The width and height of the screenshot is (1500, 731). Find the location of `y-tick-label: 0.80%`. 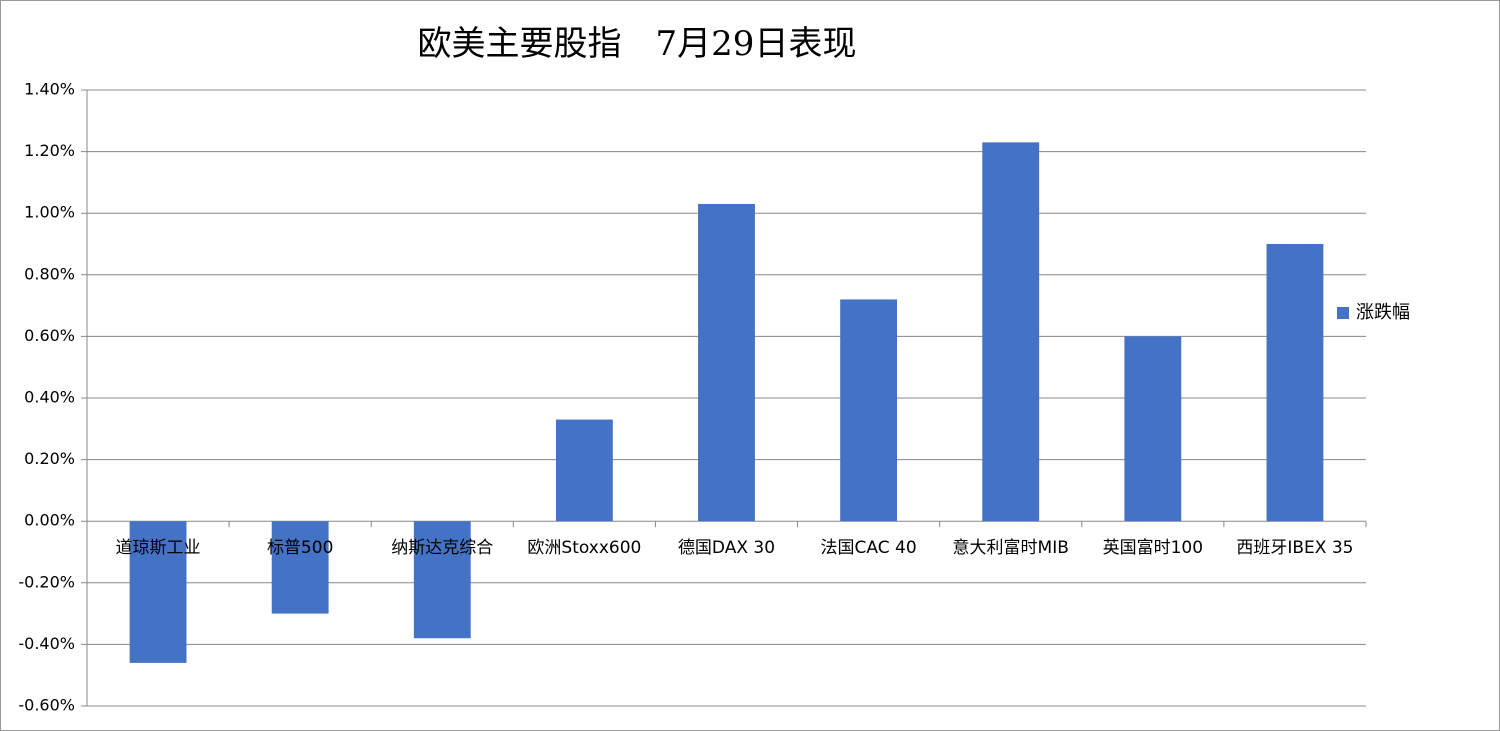

y-tick-label: 0.80% is located at coordinates (49, 273).